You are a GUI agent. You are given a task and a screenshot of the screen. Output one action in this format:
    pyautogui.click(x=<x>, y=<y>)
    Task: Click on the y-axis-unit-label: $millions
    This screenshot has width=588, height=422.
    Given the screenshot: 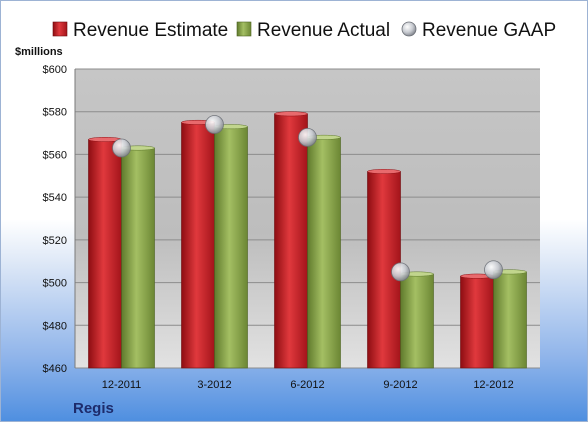 What is the action you would take?
    pyautogui.click(x=39, y=52)
    